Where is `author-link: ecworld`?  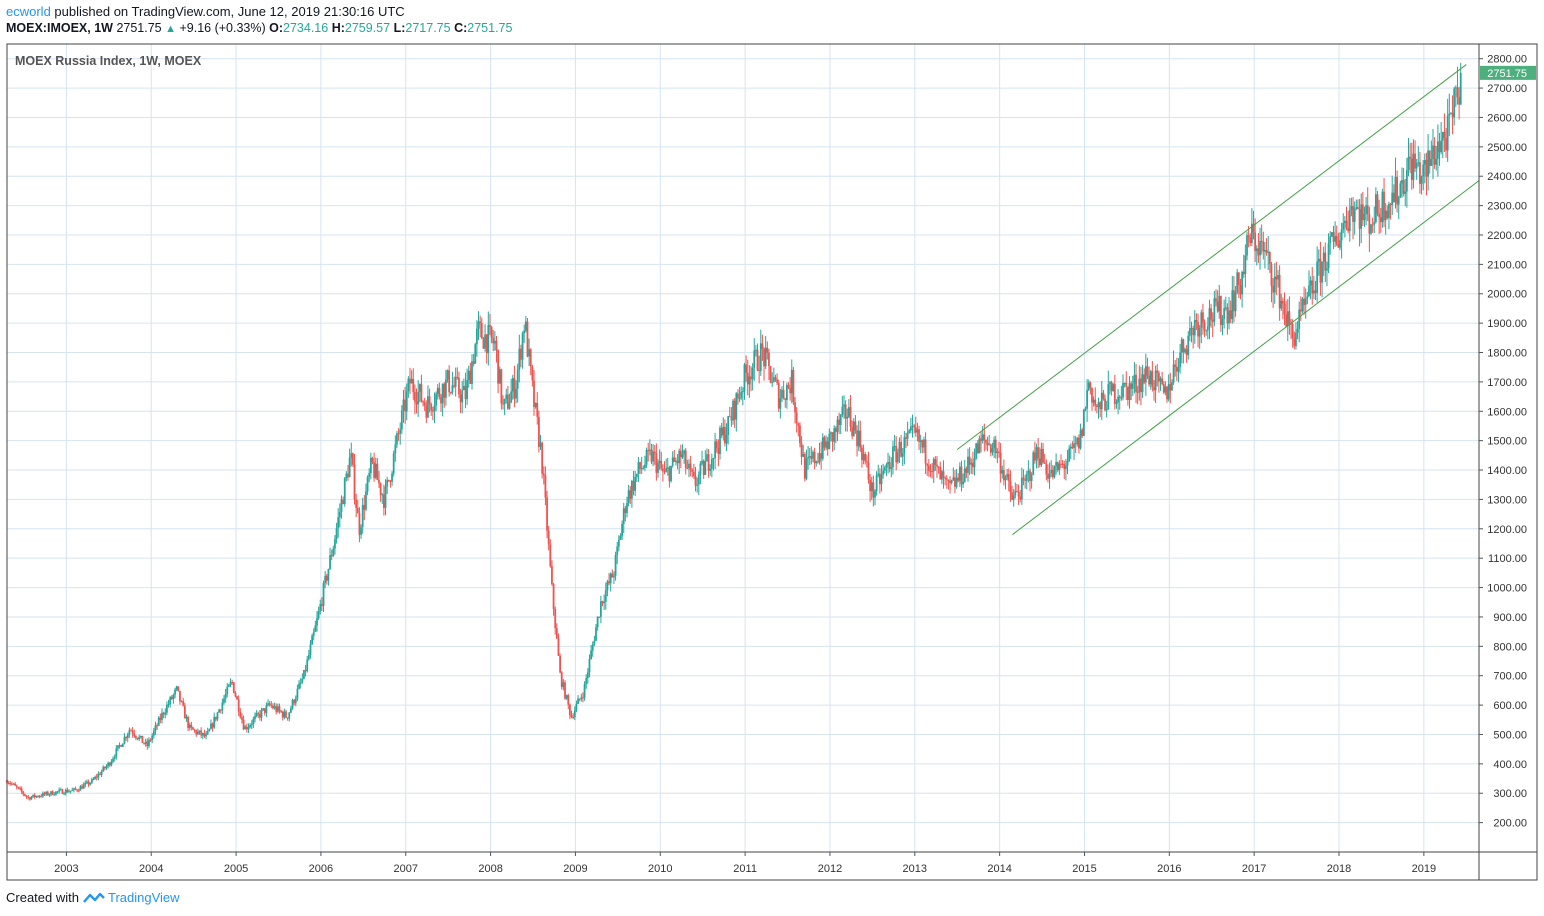
author-link: ecworld is located at coordinates (28, 11).